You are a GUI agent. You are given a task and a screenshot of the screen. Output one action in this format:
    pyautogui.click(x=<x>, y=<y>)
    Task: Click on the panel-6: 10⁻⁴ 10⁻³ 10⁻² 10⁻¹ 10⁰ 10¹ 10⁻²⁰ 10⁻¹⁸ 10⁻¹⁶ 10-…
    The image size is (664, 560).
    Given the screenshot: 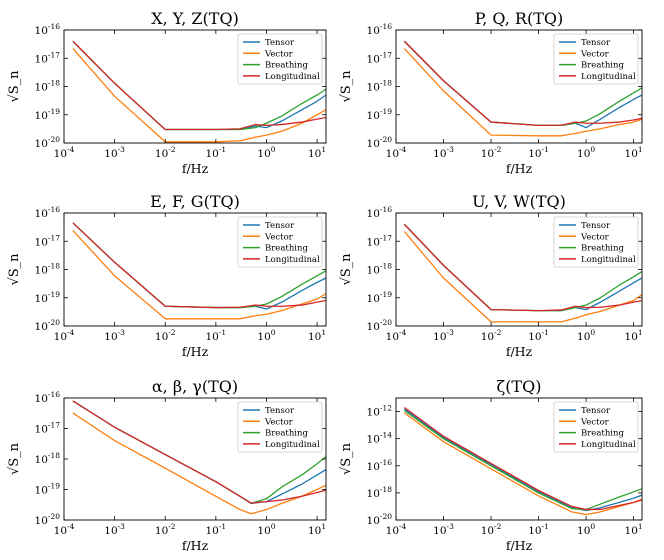 What is the action you would take?
    pyautogui.click(x=491, y=465)
    